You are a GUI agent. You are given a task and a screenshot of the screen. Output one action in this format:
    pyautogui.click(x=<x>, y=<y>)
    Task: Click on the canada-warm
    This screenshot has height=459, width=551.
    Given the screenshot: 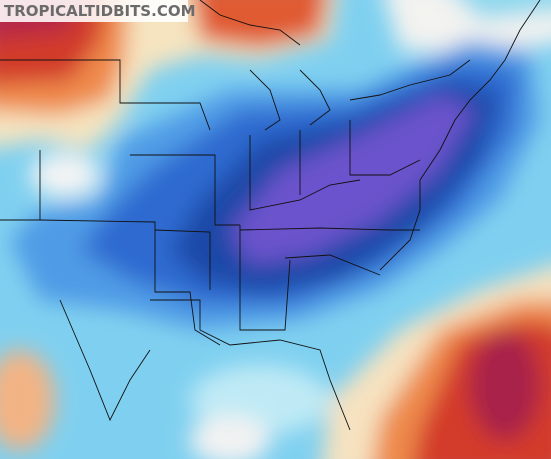 What is the action you would take?
    pyautogui.click(x=260, y=24)
    